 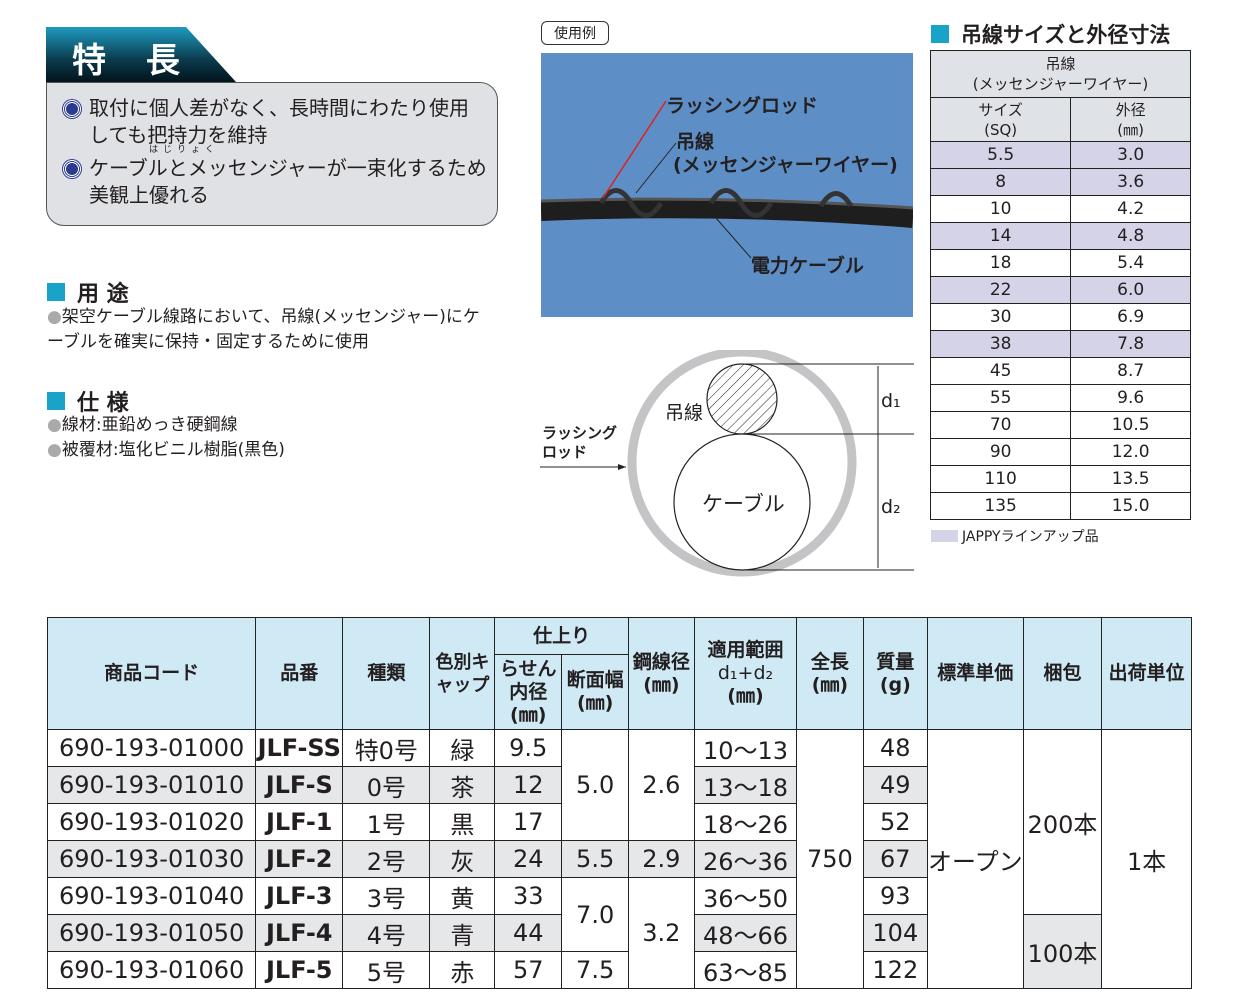 I want to click on size-row: 70 10.5, so click(x=1060, y=425).